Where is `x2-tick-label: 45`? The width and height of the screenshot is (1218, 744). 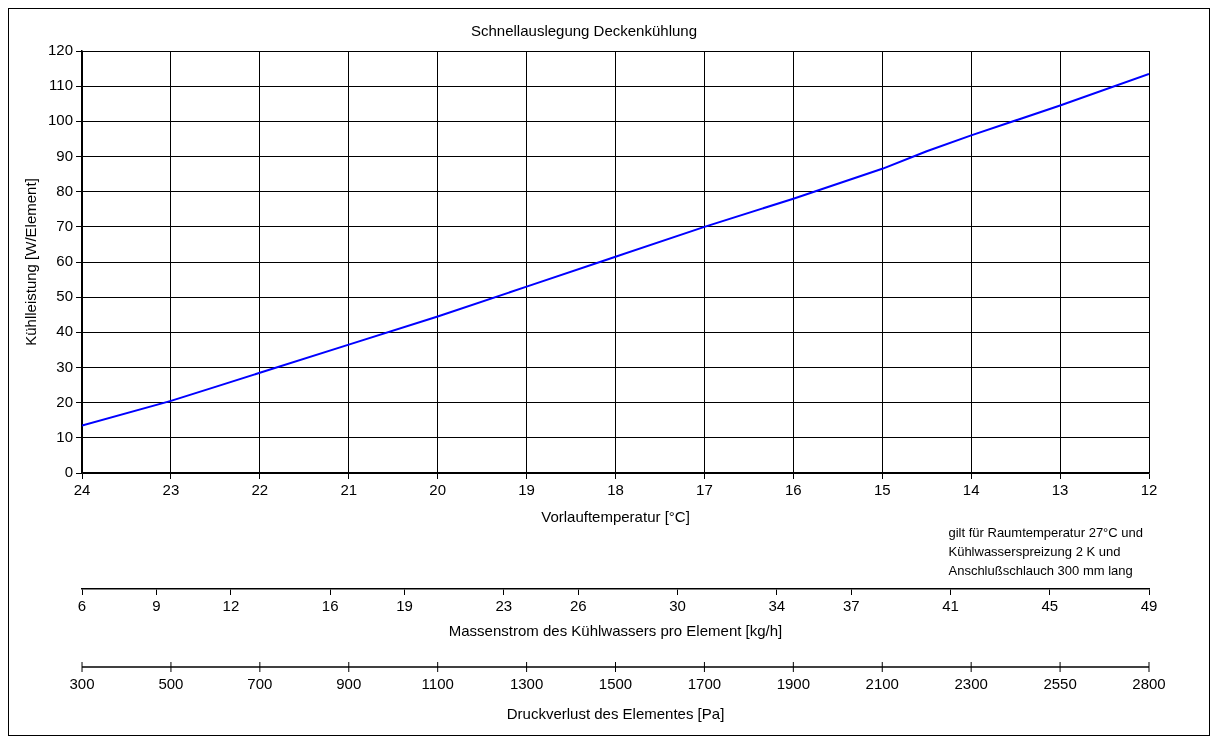
x2-tick-label: 45 is located at coordinates (1050, 606).